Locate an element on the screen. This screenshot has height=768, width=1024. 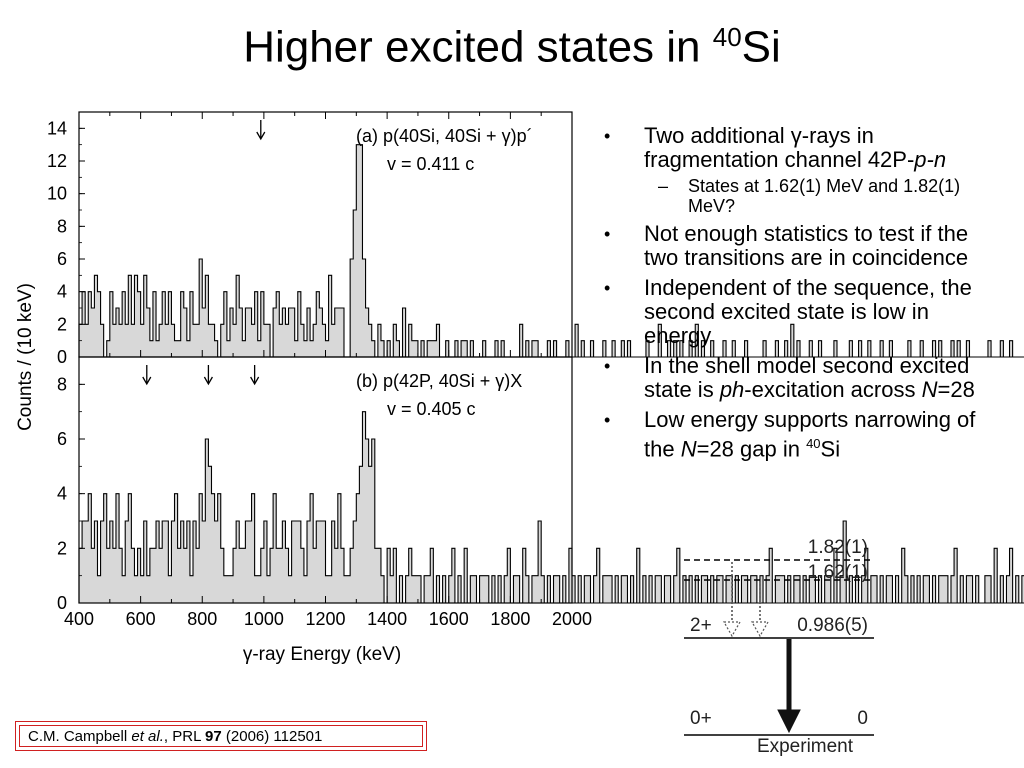
panel-velocity-b: v = 0.405 c is located at coordinates (431, 409).